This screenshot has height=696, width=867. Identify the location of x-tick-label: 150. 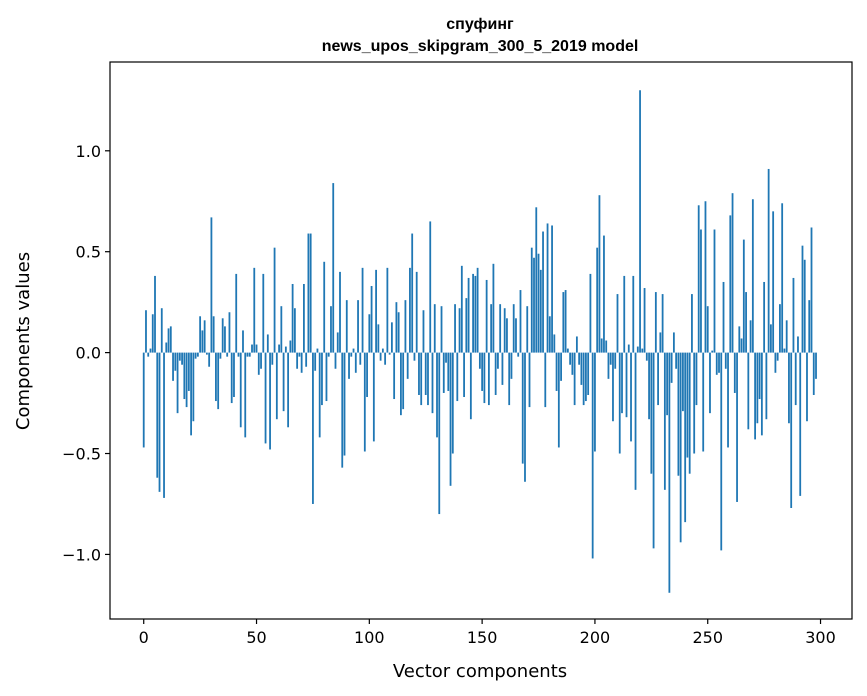
(482, 637).